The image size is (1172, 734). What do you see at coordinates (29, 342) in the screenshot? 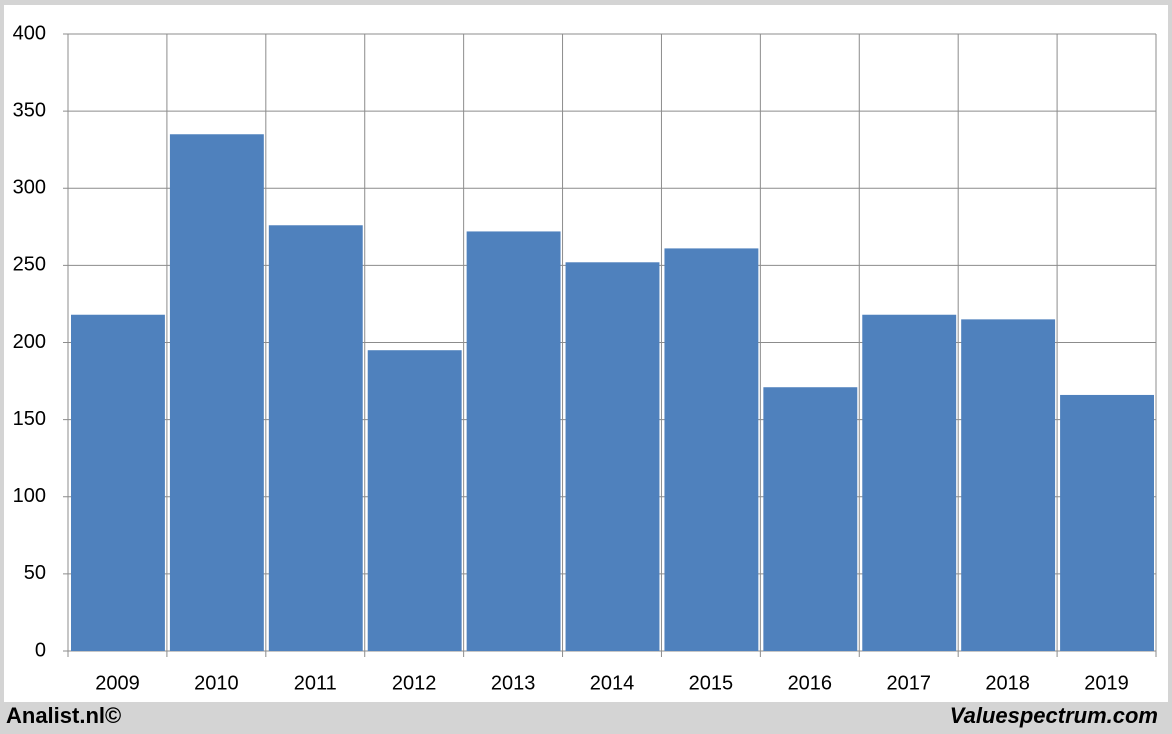
I see `y-tick-label: 200` at bounding box center [29, 342].